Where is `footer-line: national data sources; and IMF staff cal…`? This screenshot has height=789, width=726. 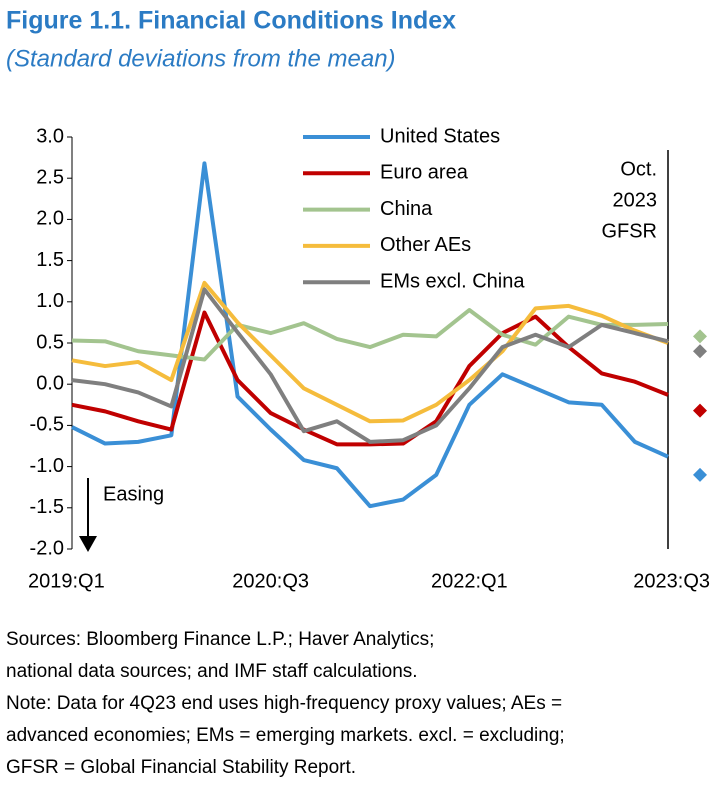
footer-line: national data sources; and IMF staff cal… is located at coordinates (212, 671).